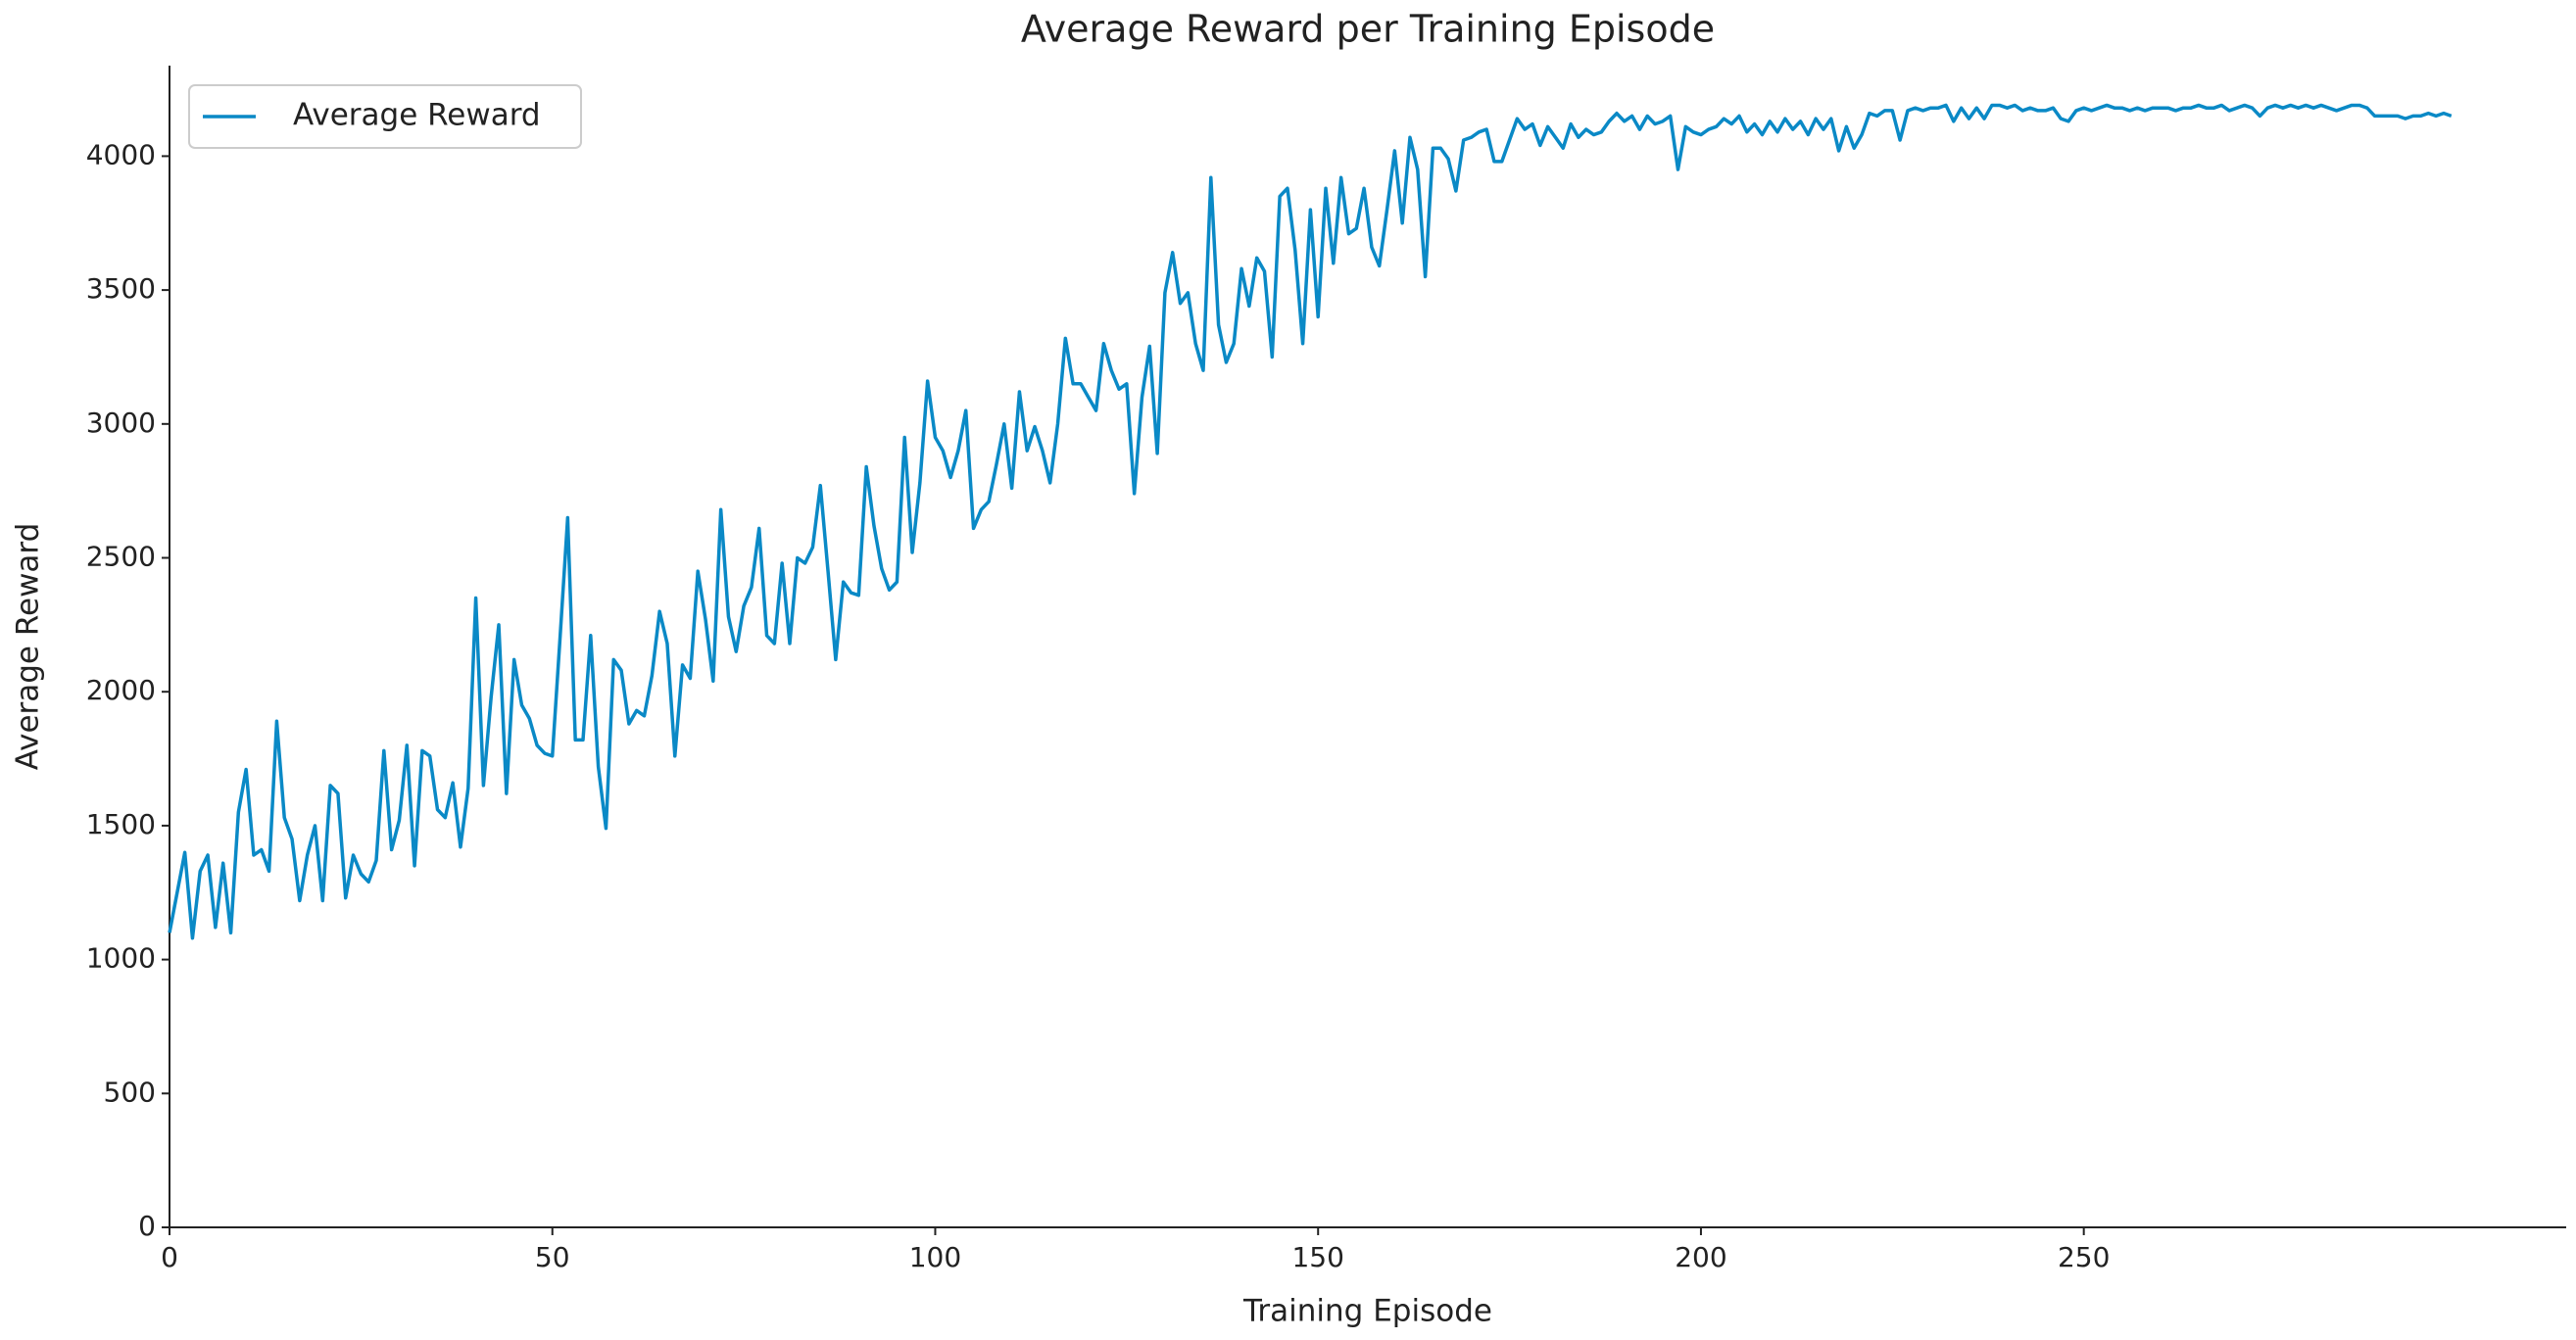 The image size is (2576, 1340). I want to click on y-axis-label: Average Reward, so click(28, 647).